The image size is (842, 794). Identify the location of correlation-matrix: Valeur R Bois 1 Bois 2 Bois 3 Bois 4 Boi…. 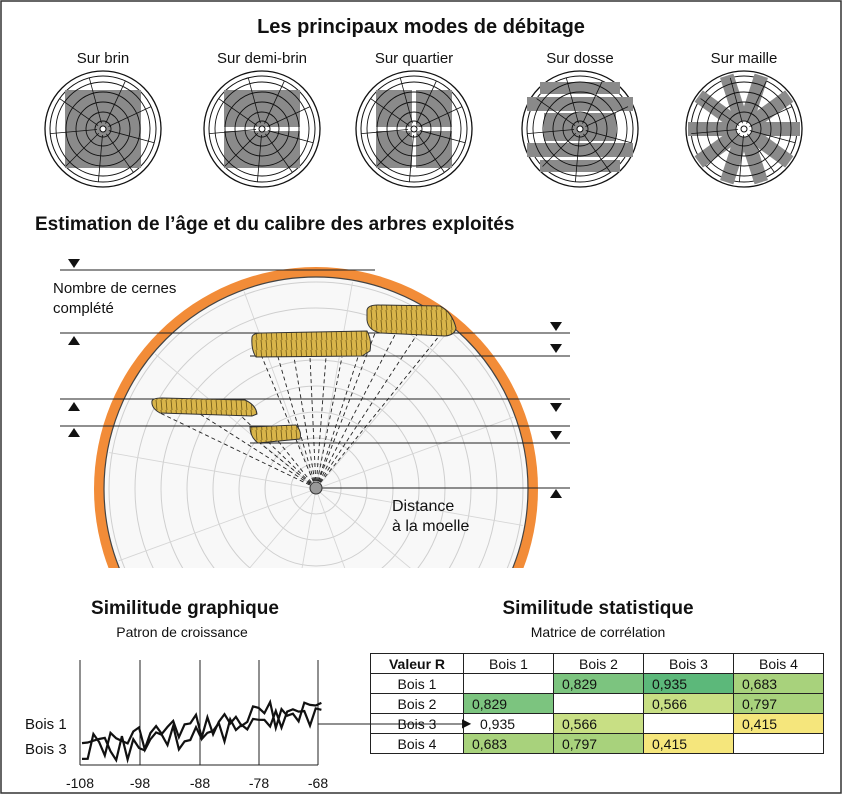
(597, 703).